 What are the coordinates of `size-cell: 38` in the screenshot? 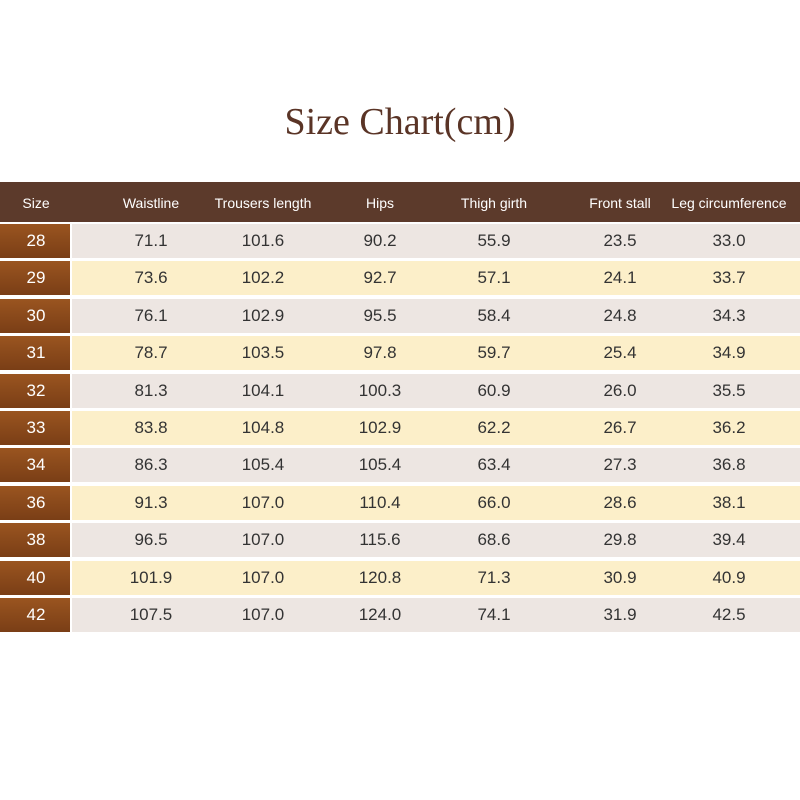 It's located at (36, 540).